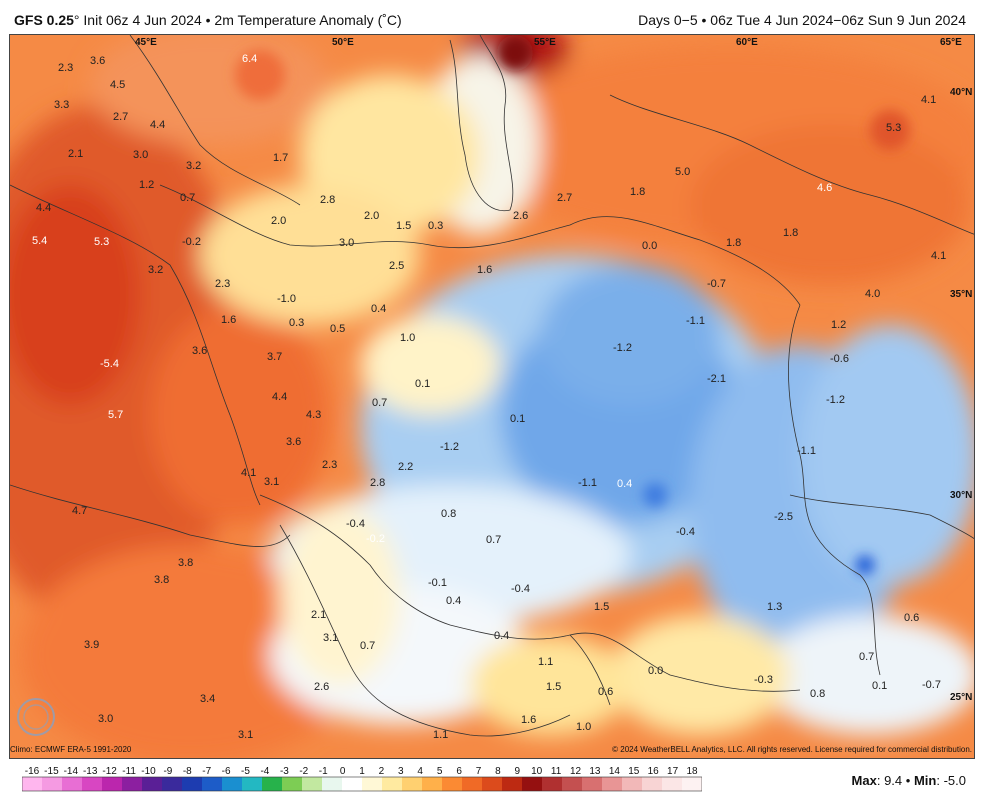 The width and height of the screenshot is (984, 808). What do you see at coordinates (382, 771) in the screenshot?
I see `color-bar-tick: 2` at bounding box center [382, 771].